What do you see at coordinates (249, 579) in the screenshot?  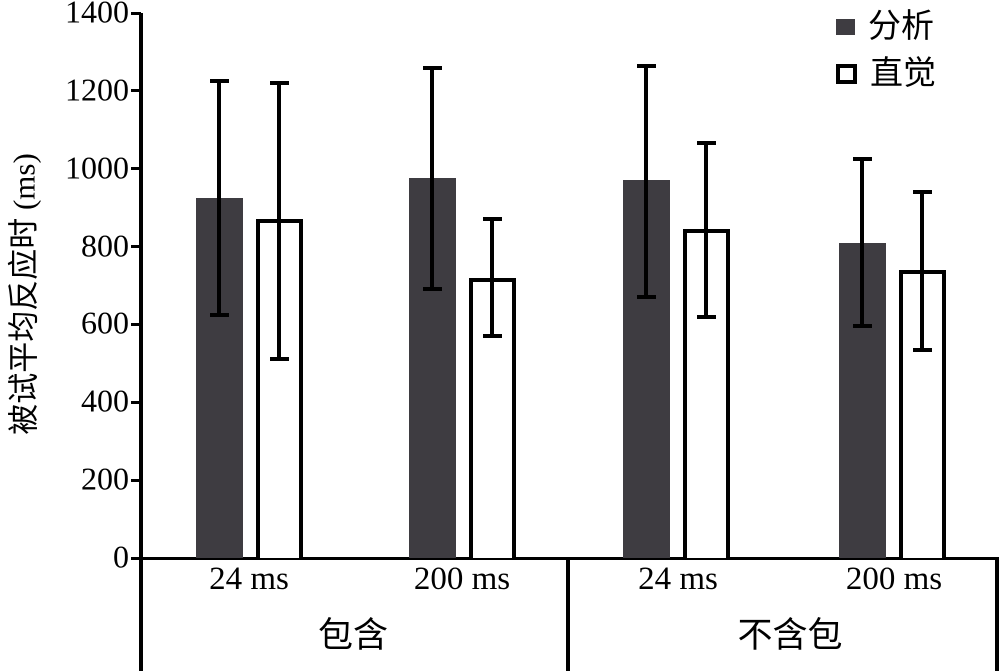 I see `x-tick-label-g1-24ms: 24 ms` at bounding box center [249, 579].